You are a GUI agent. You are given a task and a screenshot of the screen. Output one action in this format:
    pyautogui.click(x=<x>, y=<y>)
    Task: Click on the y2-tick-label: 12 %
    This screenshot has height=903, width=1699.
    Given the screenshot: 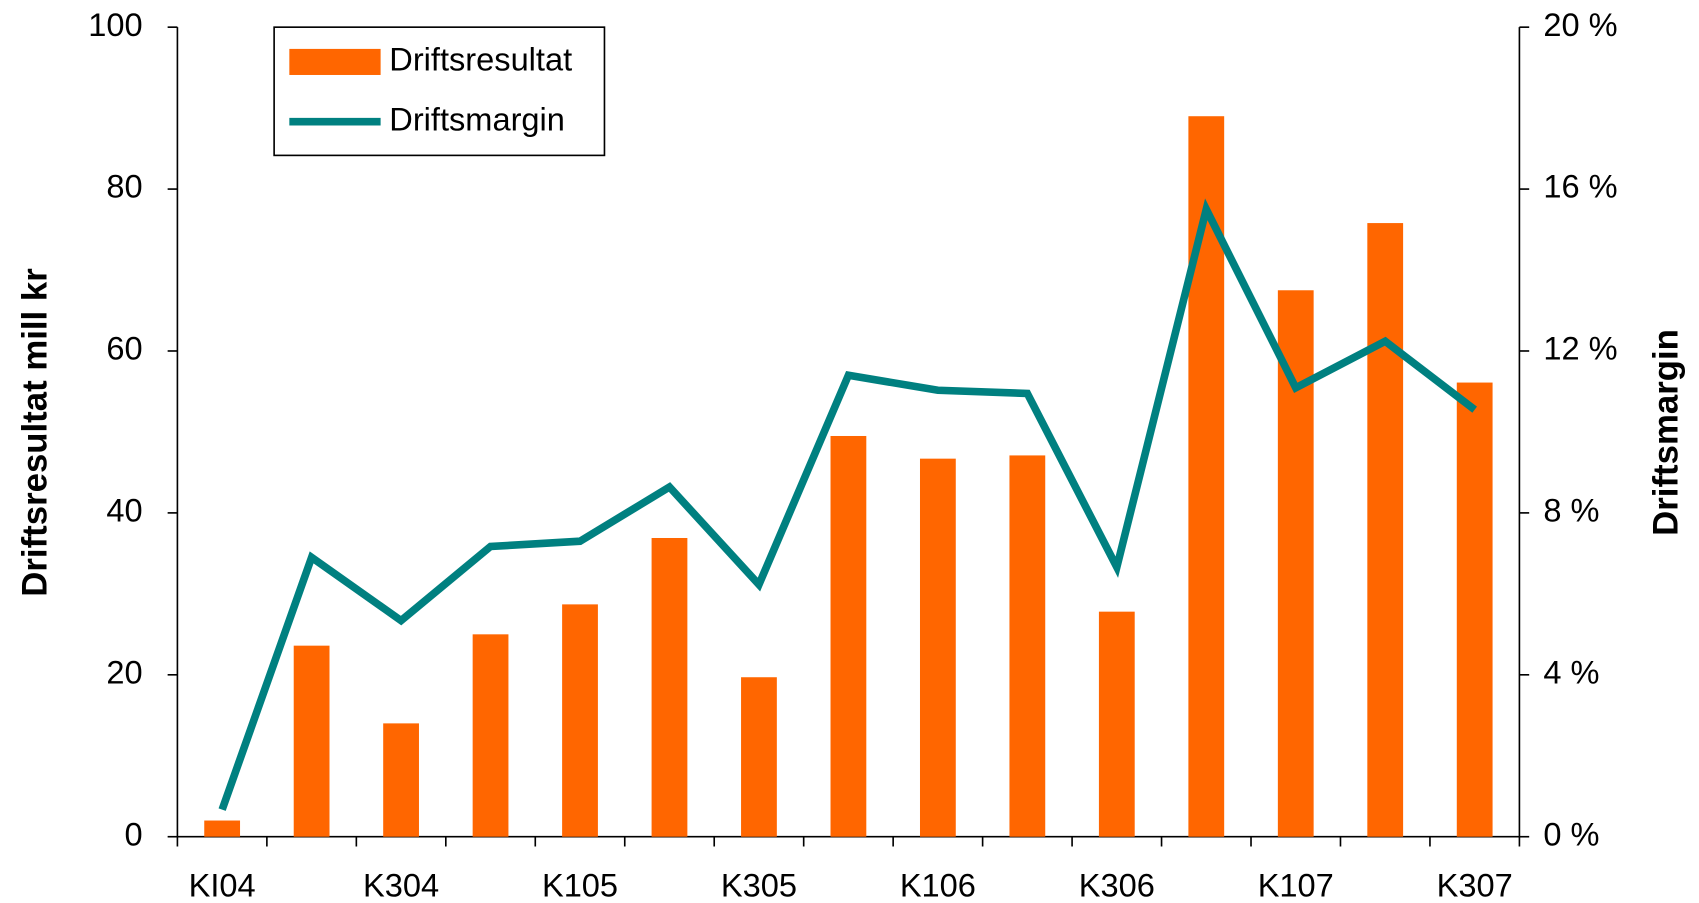 What is the action you would take?
    pyautogui.click(x=1580, y=348)
    